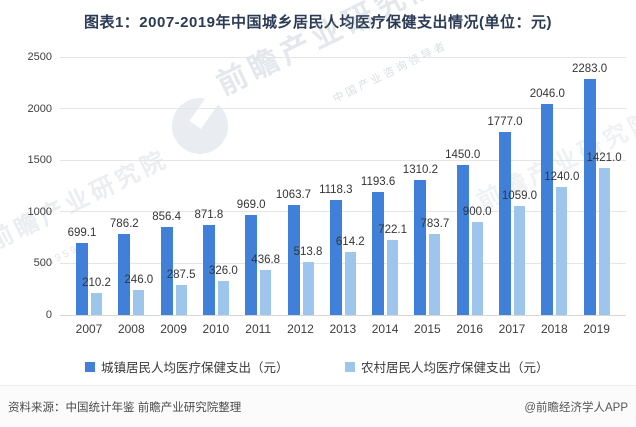  What do you see at coordinates (547, 93) in the screenshot?
I see `data-label: 2046.0` at bounding box center [547, 93].